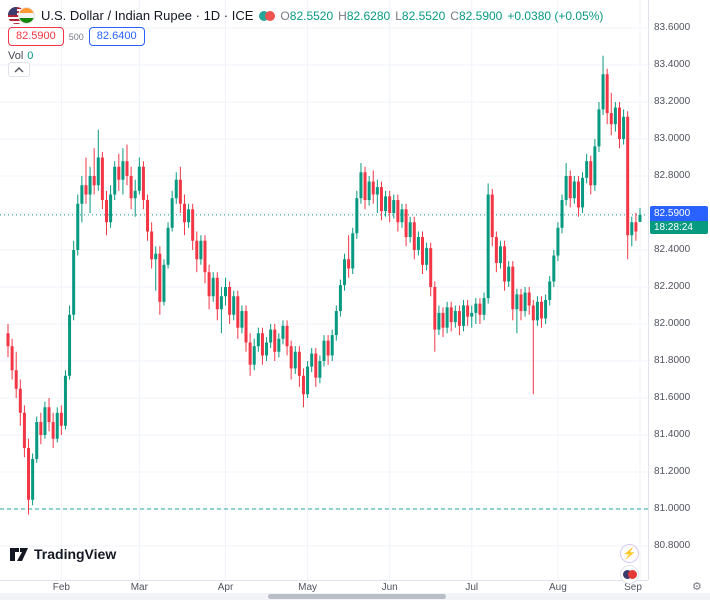 This screenshot has width=710, height=600. What do you see at coordinates (633, 587) in the screenshot?
I see `time-axis-label: Sep` at bounding box center [633, 587].